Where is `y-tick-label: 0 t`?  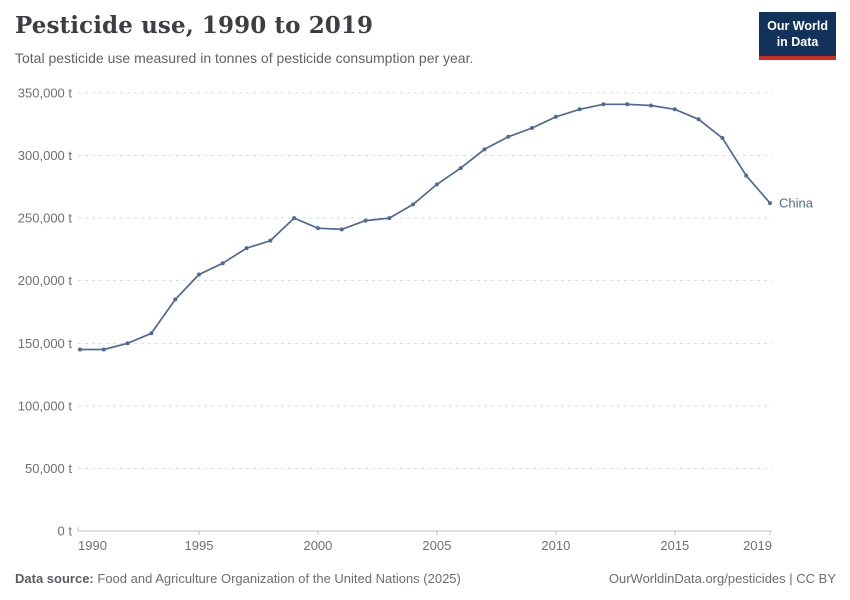 y-tick-label: 0 t is located at coordinates (65, 531).